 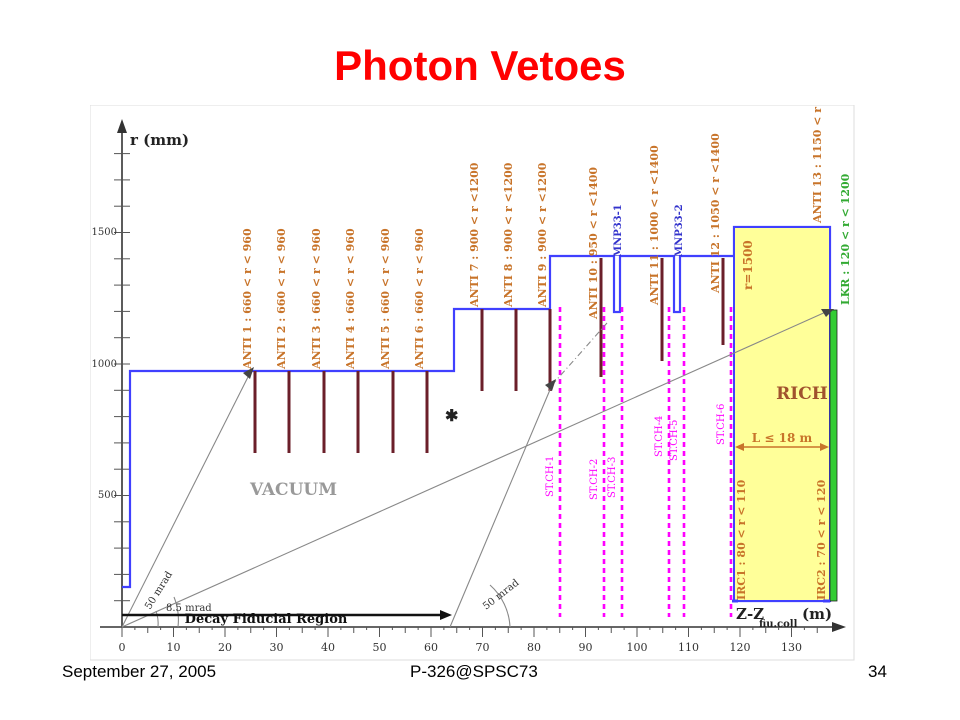 I want to click on anti-label: ANTI 1 : 660 < r < 960, so click(x=247, y=299).